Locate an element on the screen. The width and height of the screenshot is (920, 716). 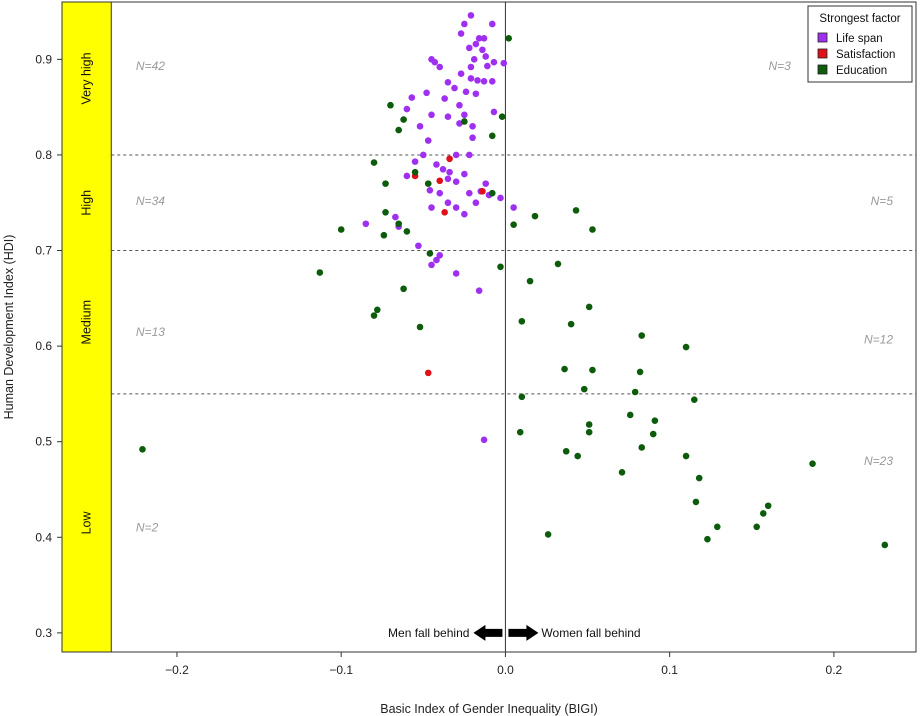
legend-title: Strongest factor is located at coordinates (859, 19).